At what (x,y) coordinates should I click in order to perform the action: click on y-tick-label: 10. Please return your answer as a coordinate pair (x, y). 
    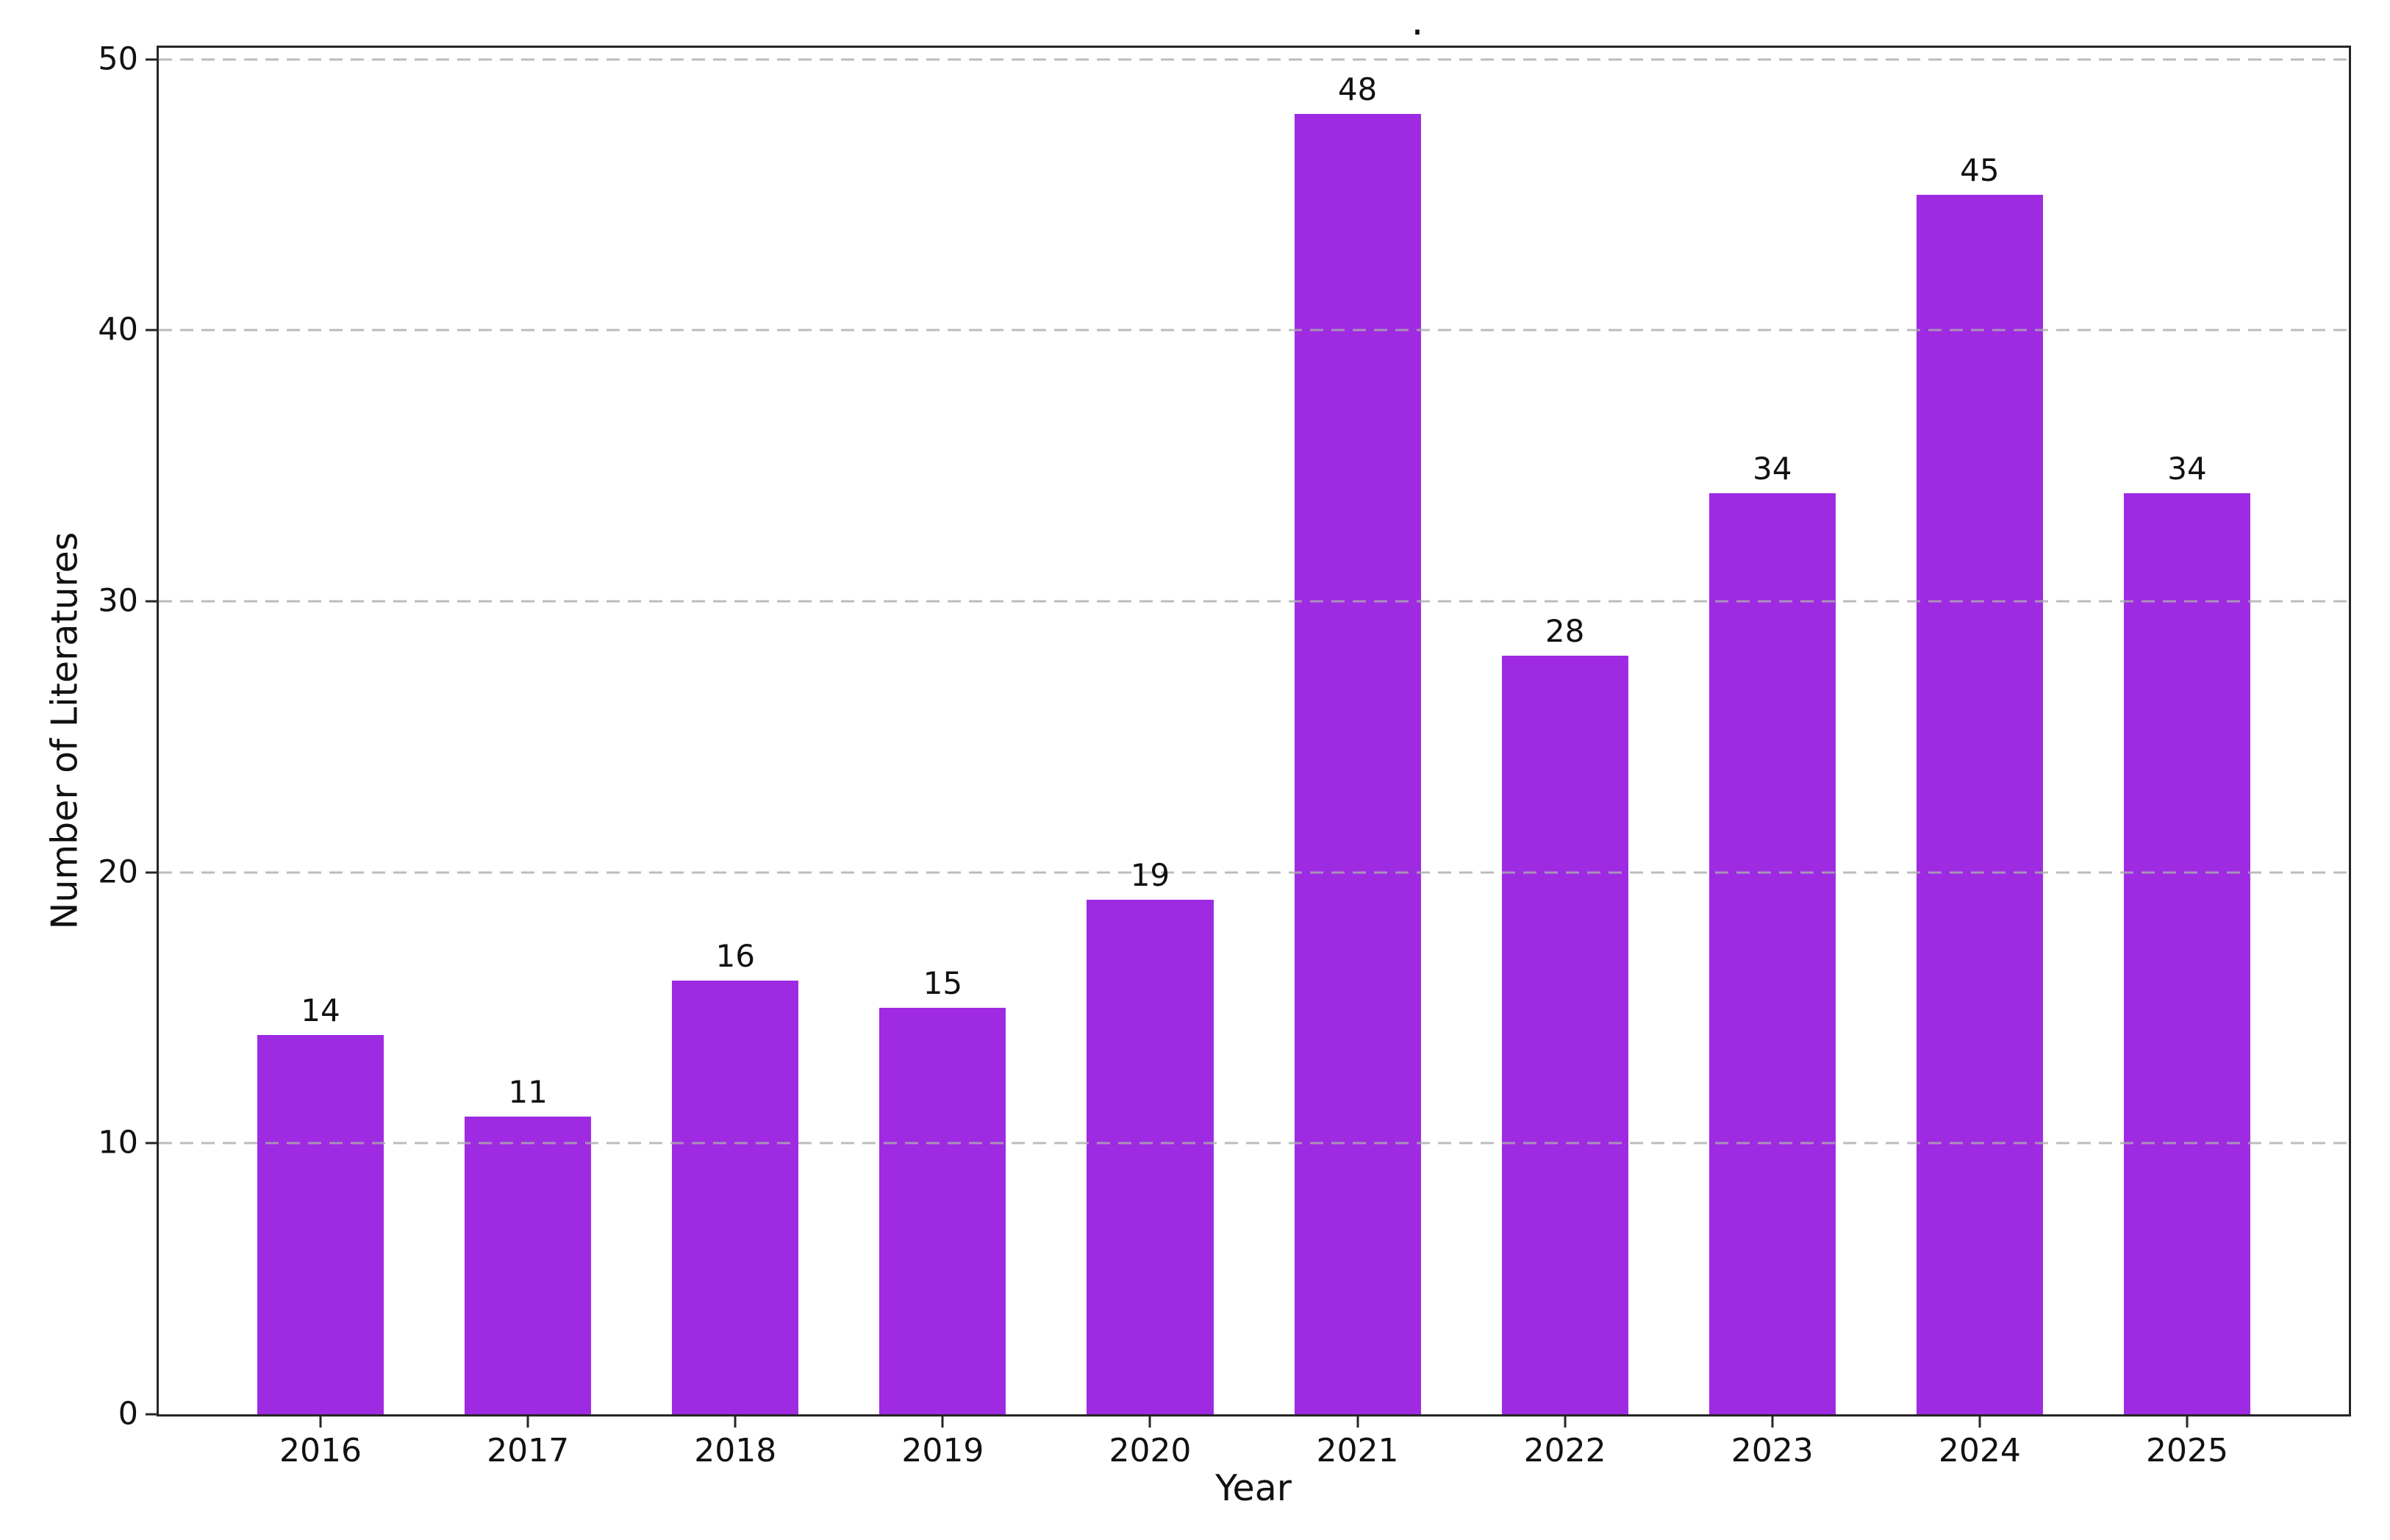
    Looking at the image, I should click on (118, 1143).